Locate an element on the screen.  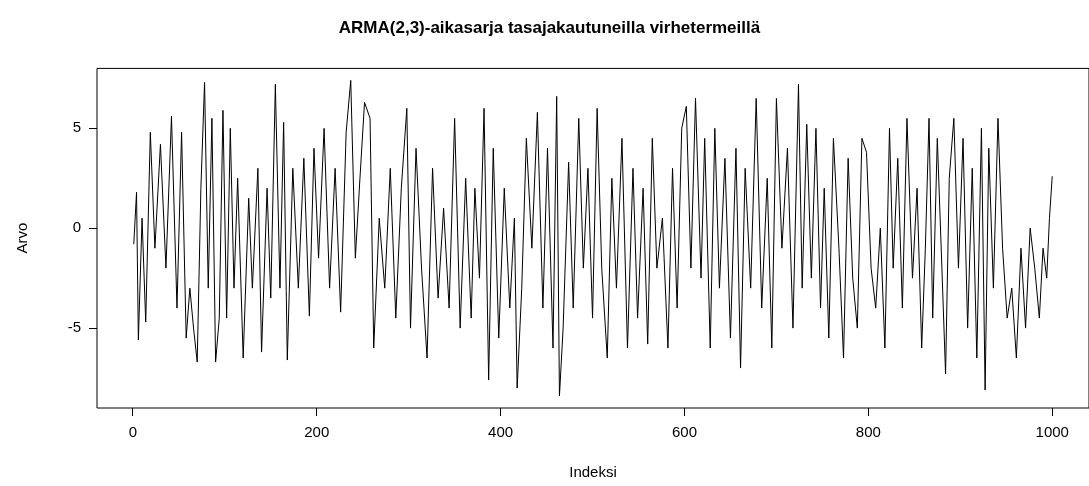
x-tick-label: 600 is located at coordinates (684, 432).